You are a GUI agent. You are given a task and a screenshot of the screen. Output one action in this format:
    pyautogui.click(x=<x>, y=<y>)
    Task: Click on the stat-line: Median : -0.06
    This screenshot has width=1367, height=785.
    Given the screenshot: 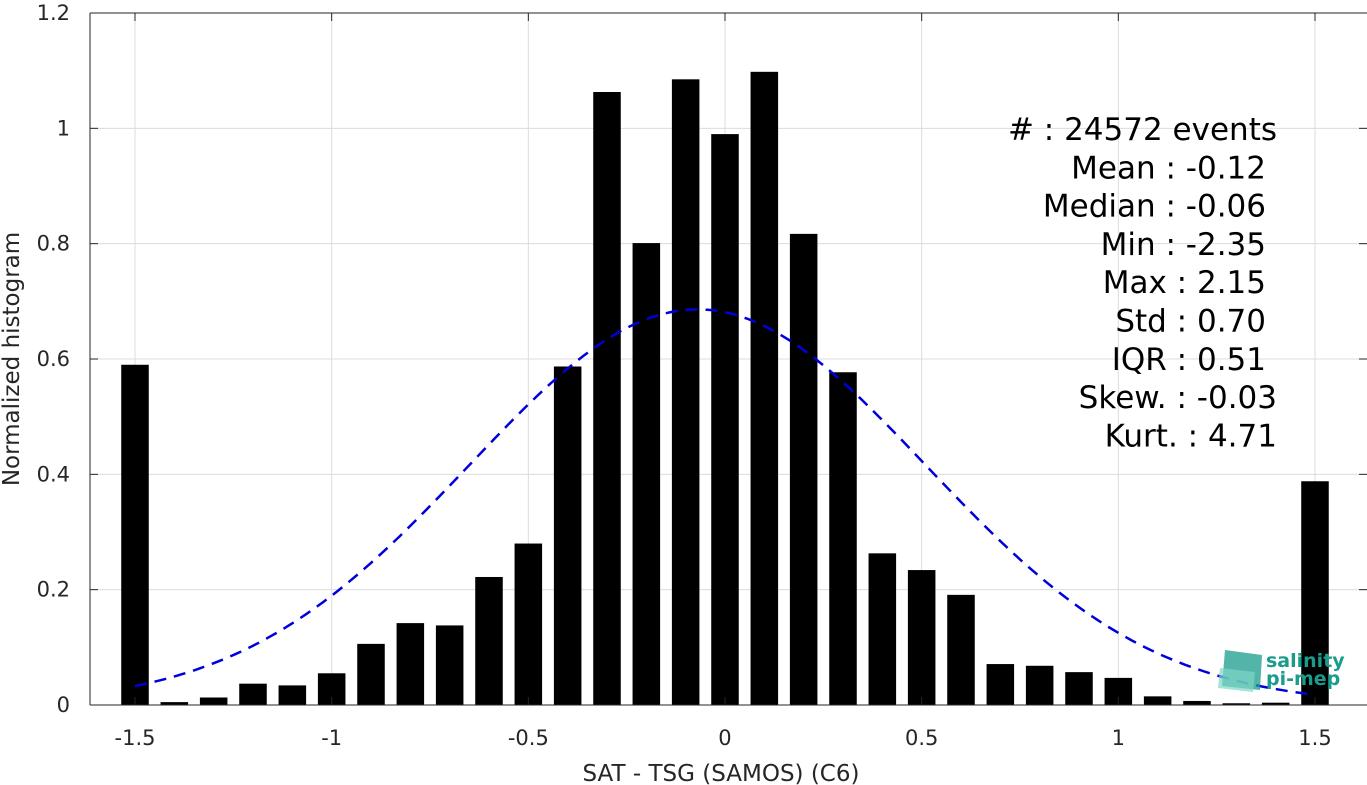 What is the action you would take?
    pyautogui.click(x=1154, y=207)
    